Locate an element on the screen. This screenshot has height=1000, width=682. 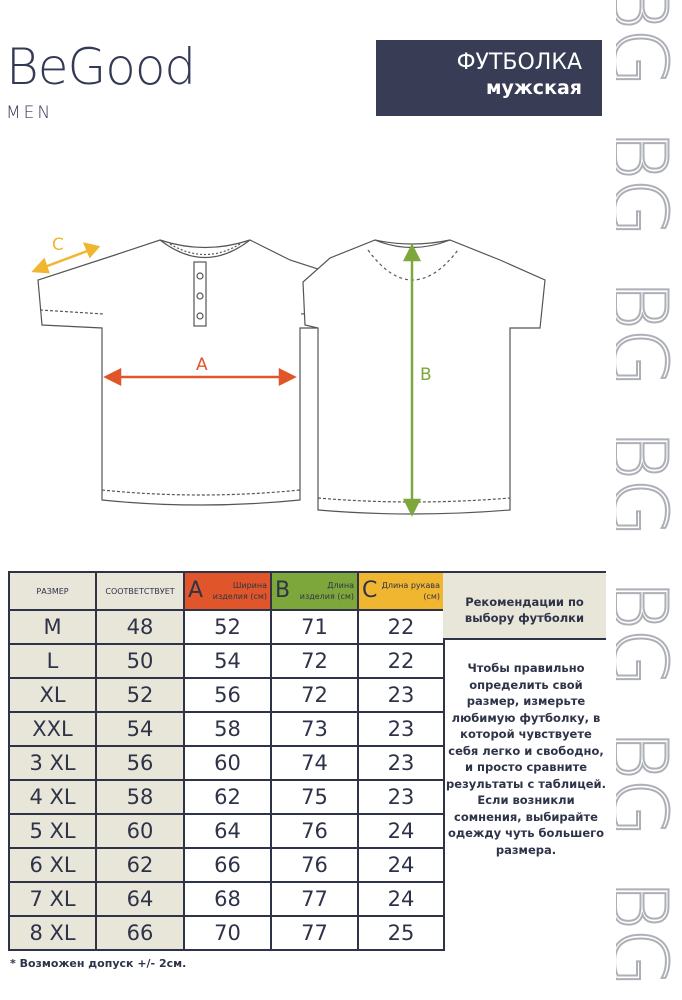
width-cell: 60 is located at coordinates (227, 763).